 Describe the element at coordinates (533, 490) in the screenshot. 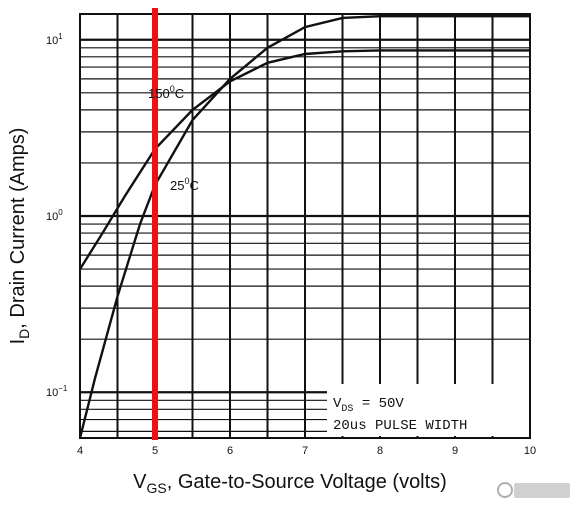

I see `watermark-logo` at that location.